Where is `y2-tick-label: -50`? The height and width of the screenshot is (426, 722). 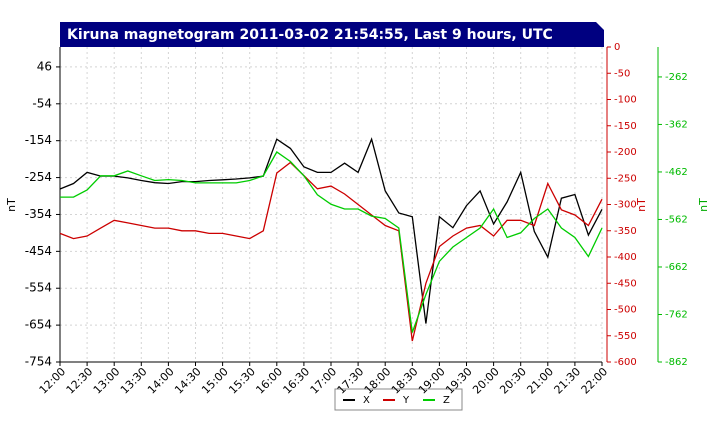 y2-tick-label: -50 is located at coordinates (622, 73).